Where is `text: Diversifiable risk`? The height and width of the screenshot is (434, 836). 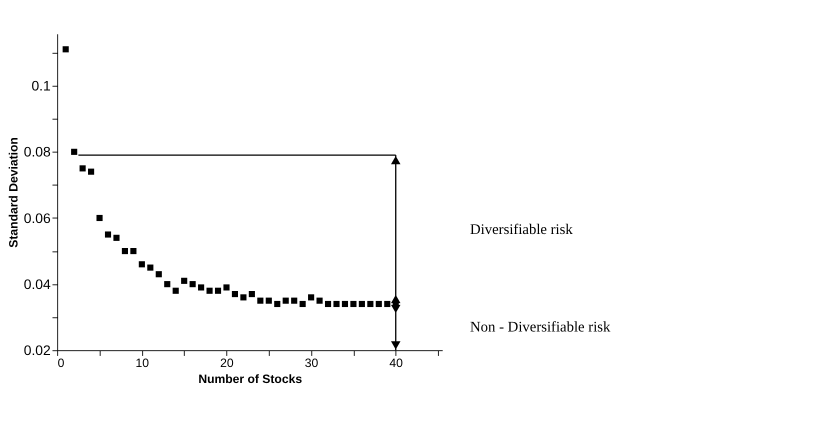
text: Diversifiable risk is located at coordinates (522, 230).